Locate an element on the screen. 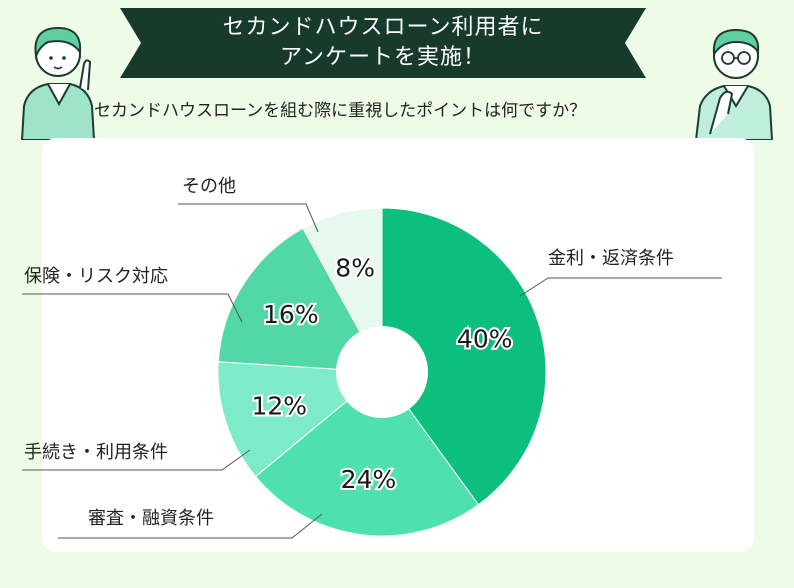 This screenshot has width=794, height=588. percent-label-3: 12% is located at coordinates (279, 405).